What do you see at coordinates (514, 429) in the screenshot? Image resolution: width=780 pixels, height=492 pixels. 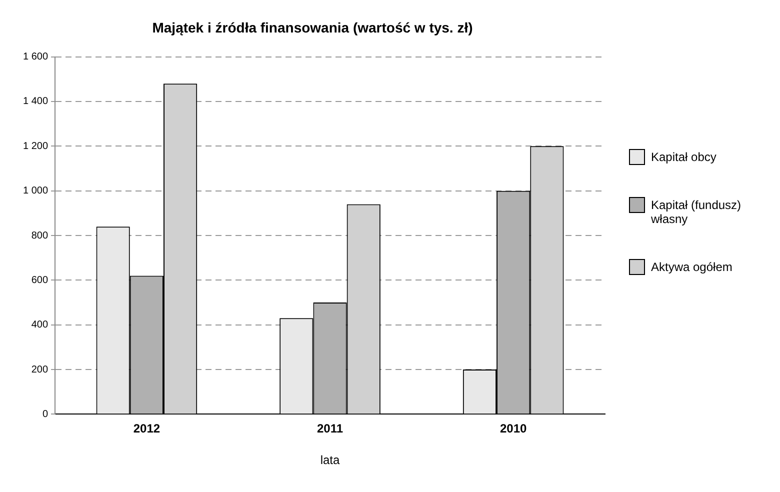 I see `x-tick-label: 2010` at bounding box center [514, 429].